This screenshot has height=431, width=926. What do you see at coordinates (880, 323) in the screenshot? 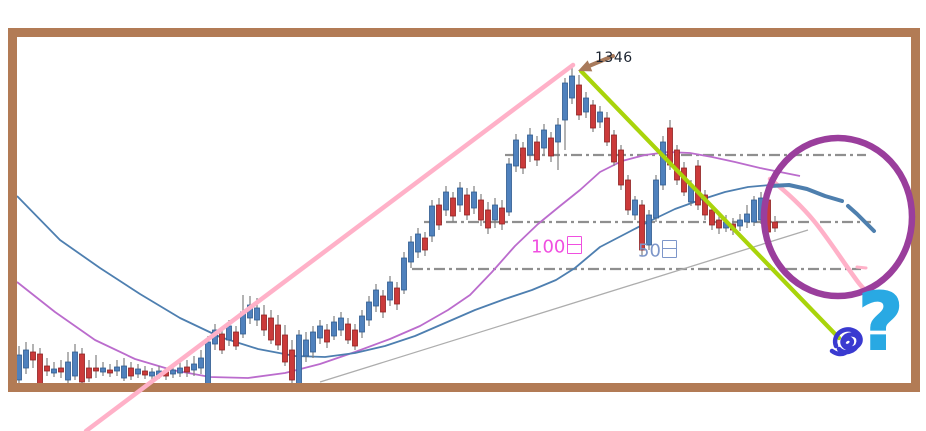
I see `question-mark-annotation: ?` at bounding box center [880, 323].